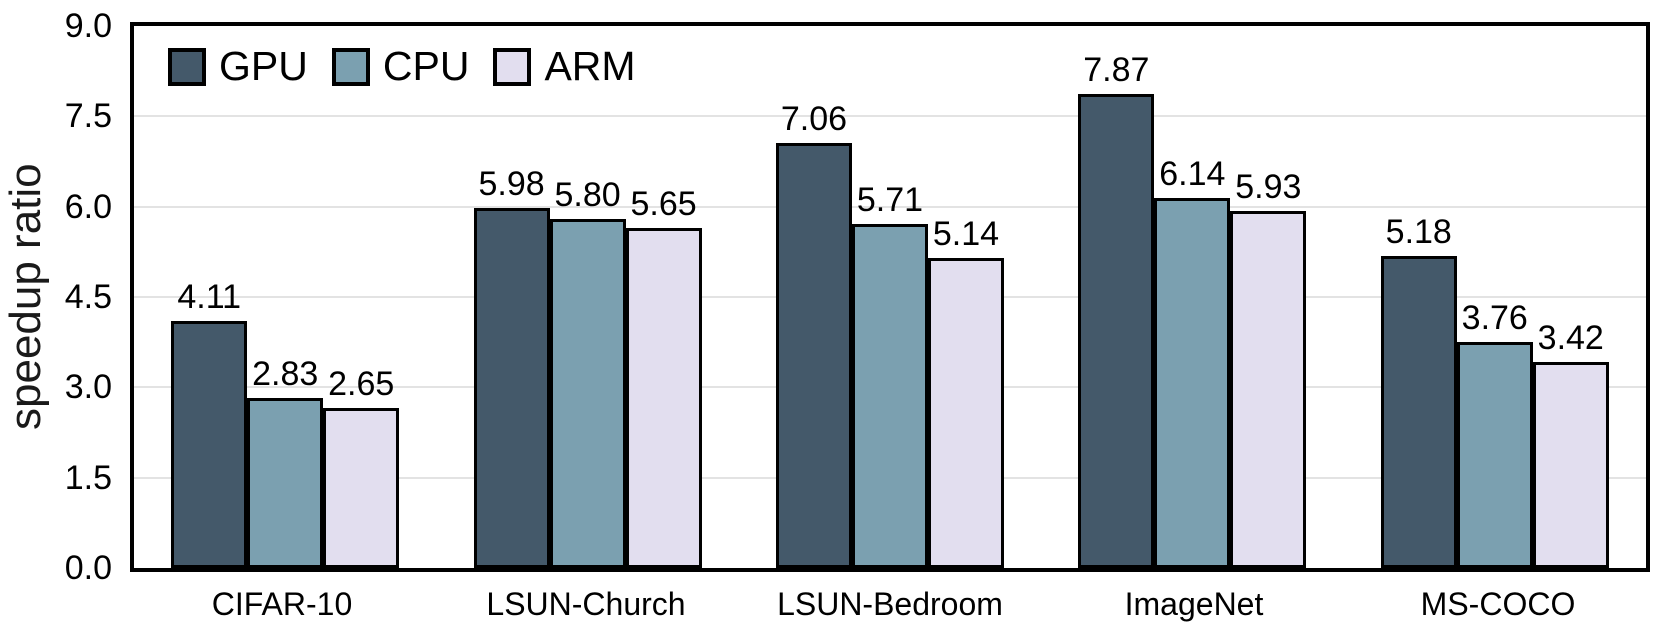 The image size is (1661, 632). What do you see at coordinates (1570, 465) in the screenshot?
I see `bar-arm-ms-coco` at bounding box center [1570, 465].